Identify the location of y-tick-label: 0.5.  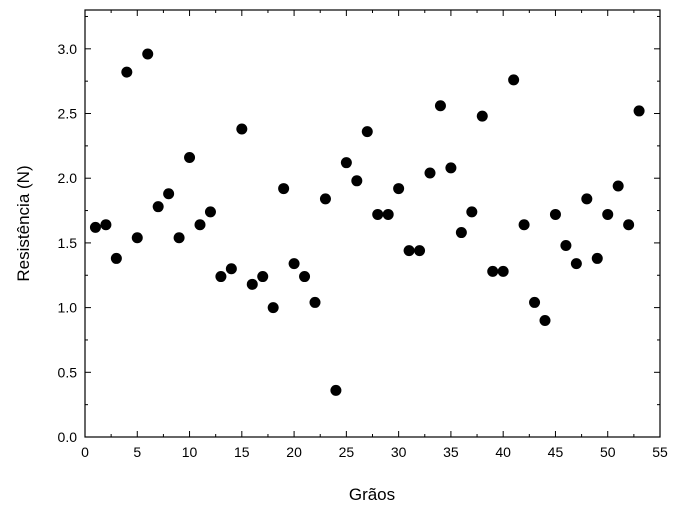
(68, 372).